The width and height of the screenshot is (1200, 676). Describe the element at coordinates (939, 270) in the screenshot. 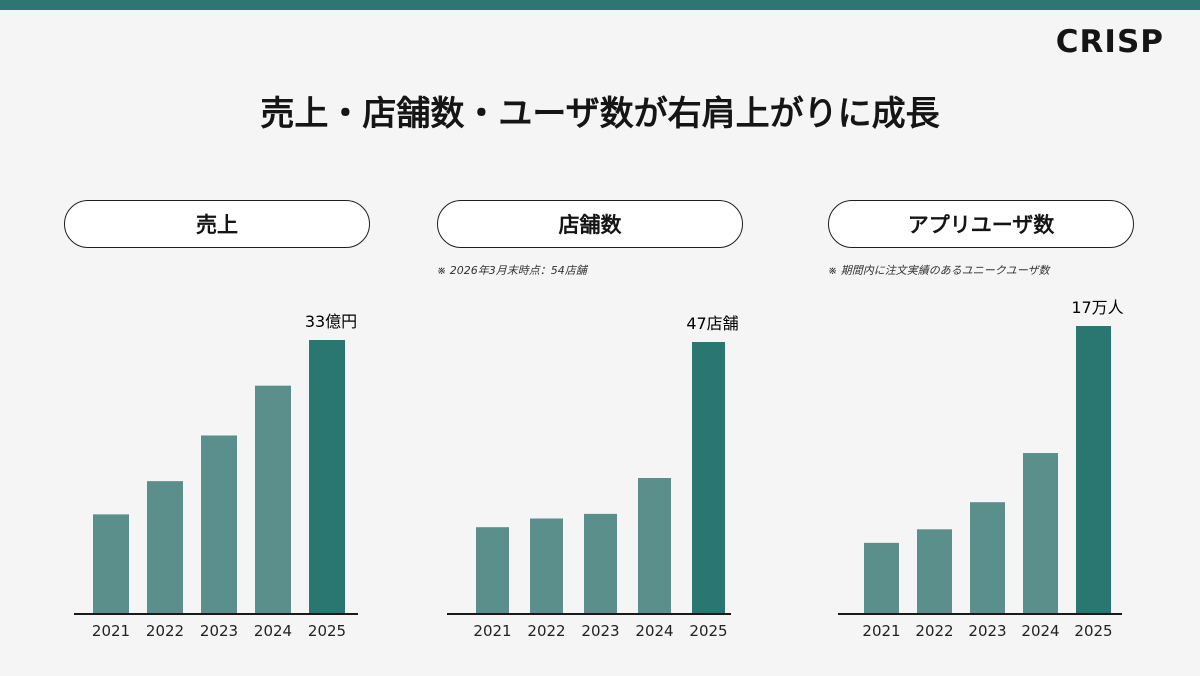

I see `chart-note: ※ 期間内に注文実績のあるユニークユーザ数` at that location.